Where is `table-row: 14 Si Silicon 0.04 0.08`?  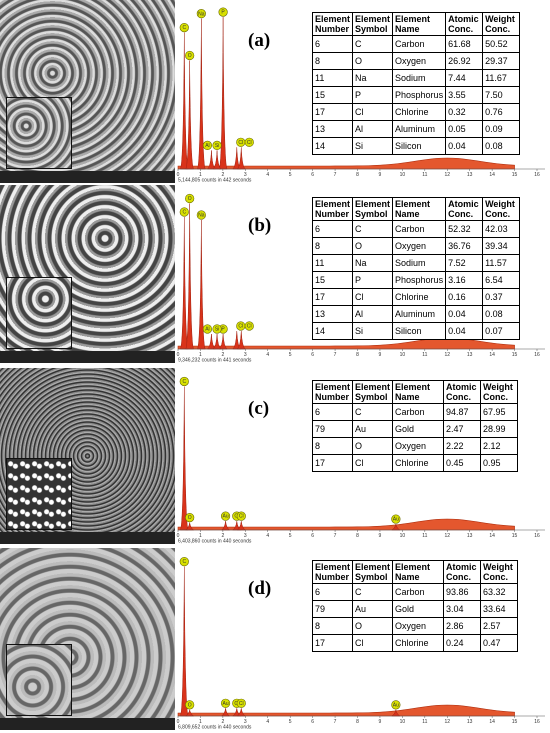 table-row: 14 Si Silicon 0.04 0.08 is located at coordinates (416, 146).